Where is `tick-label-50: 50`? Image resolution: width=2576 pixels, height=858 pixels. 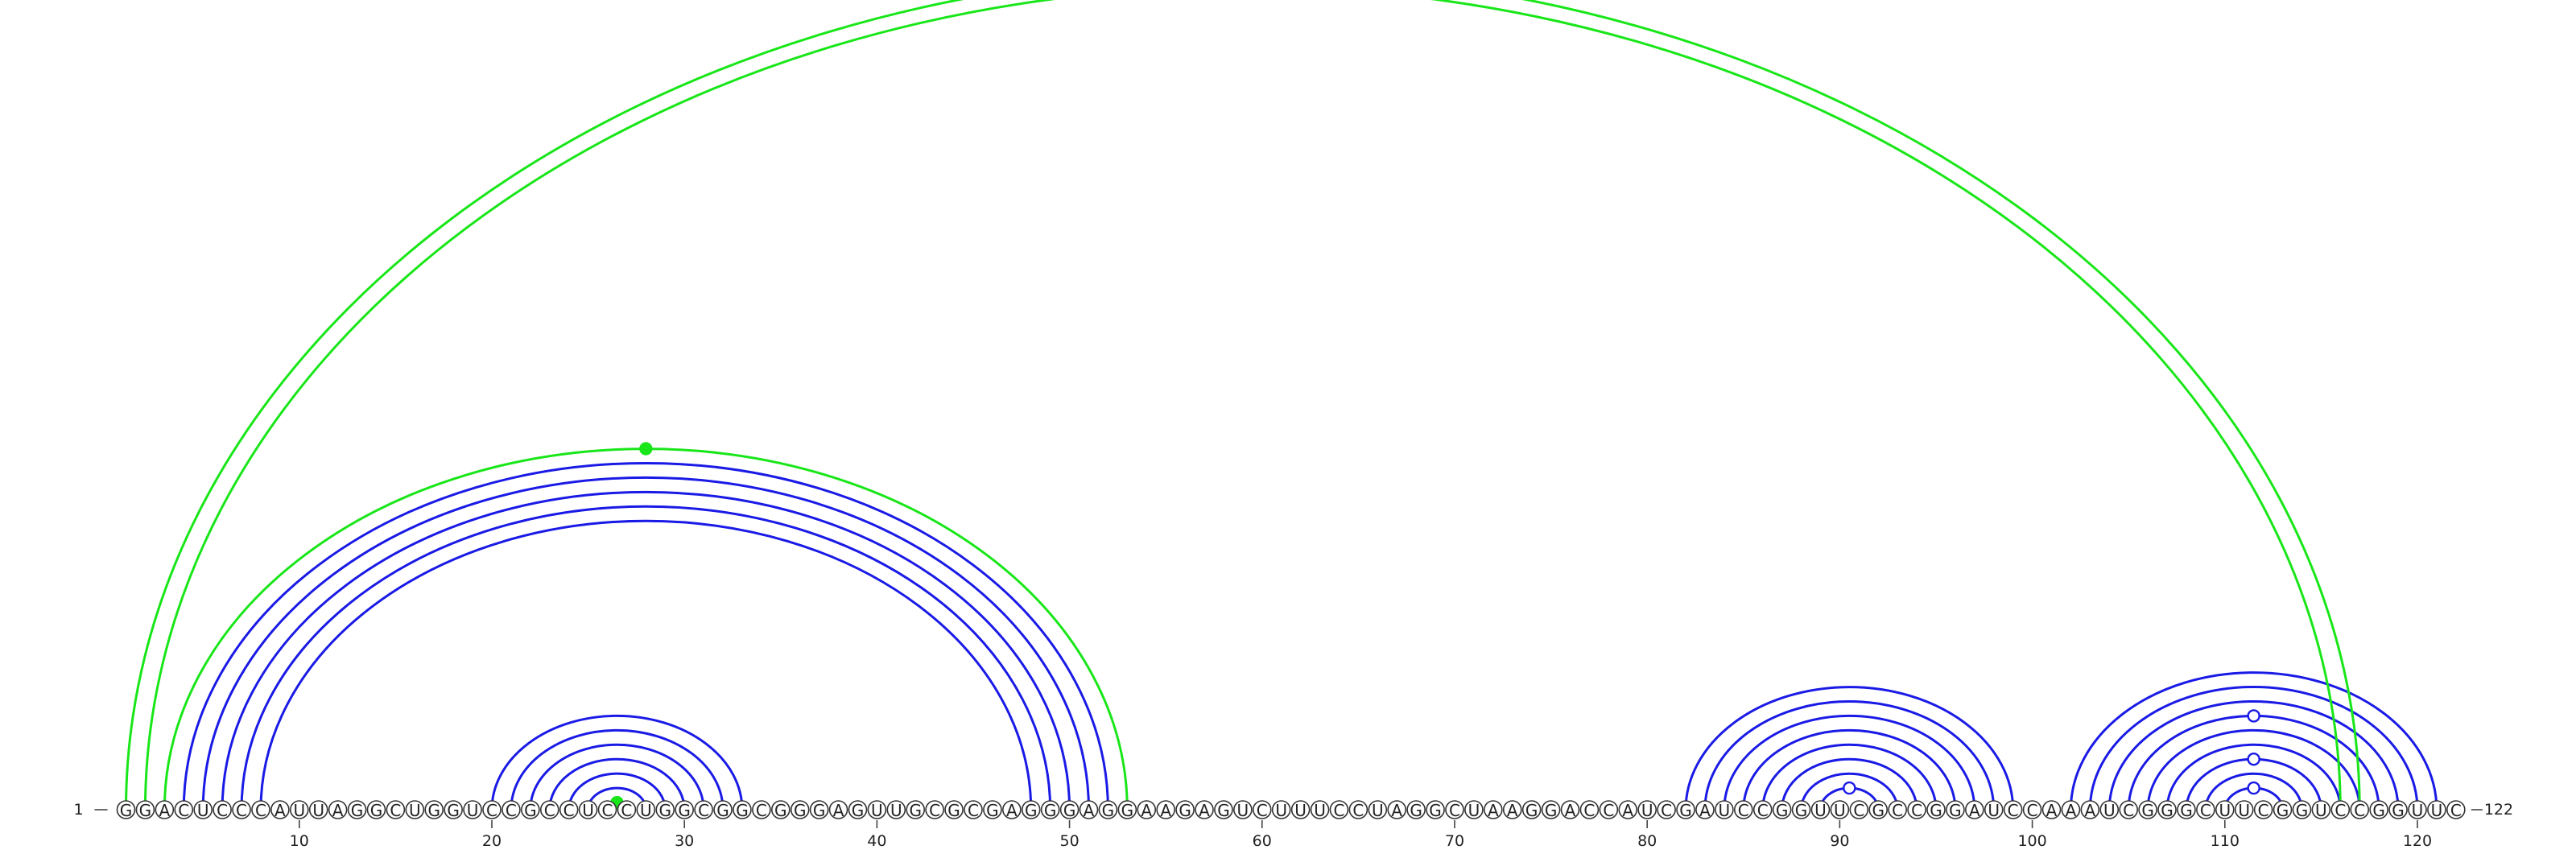 tick-label-50: 50 is located at coordinates (1069, 841).